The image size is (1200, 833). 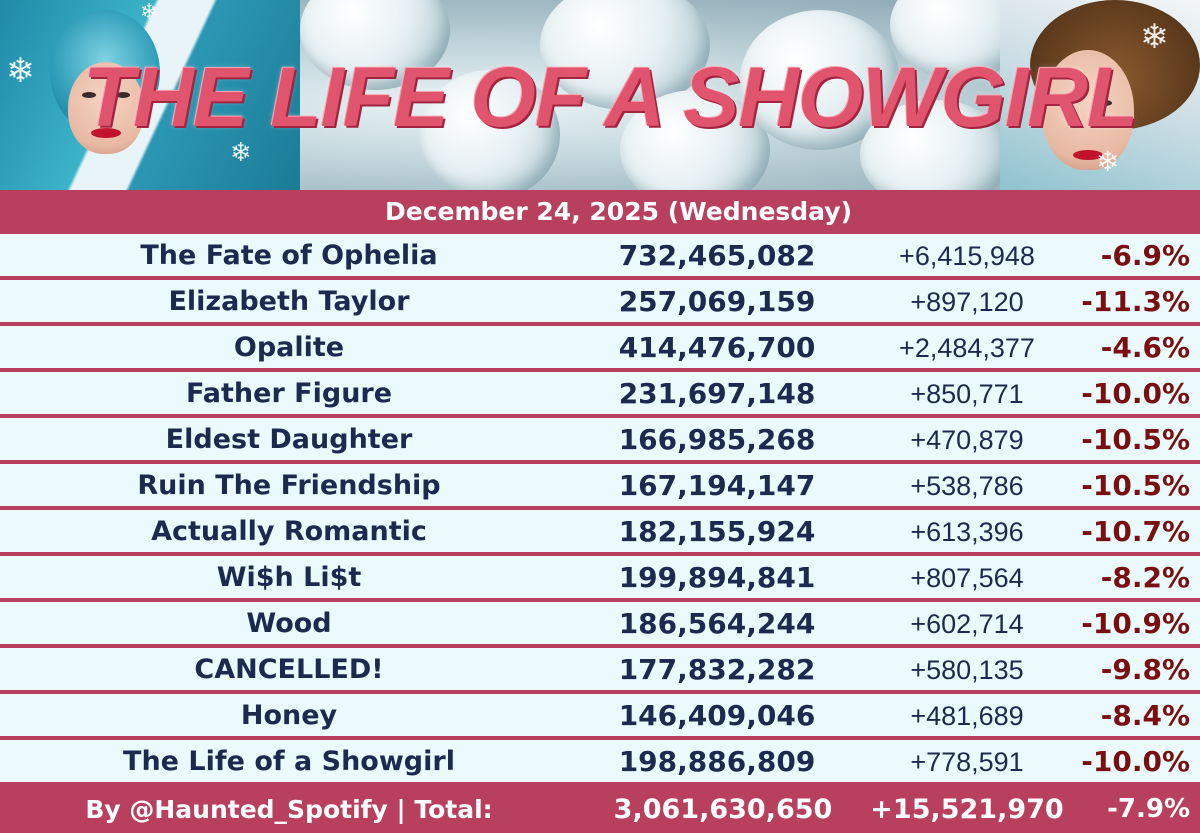 I want to click on total-streams: 257,069,159, so click(x=717, y=301).